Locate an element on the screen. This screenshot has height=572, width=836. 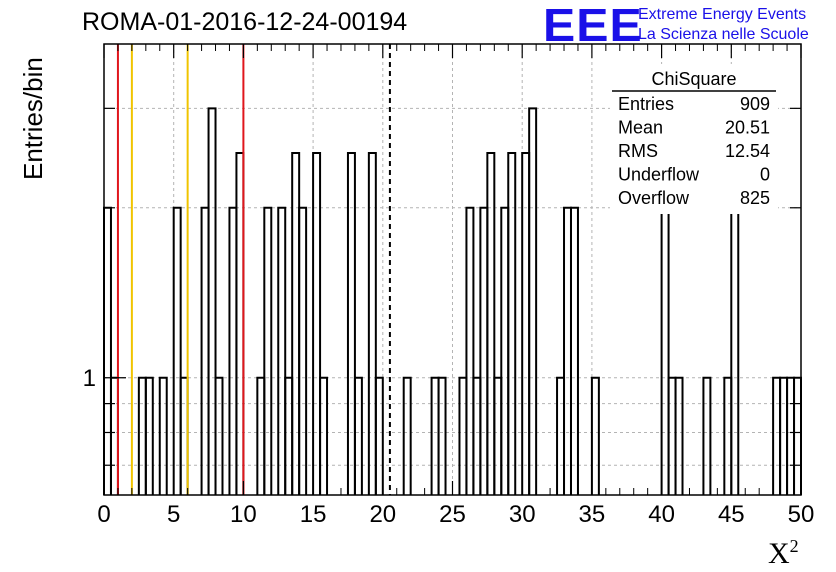
logo-line-1: Extreme Energy Events is located at coordinates (722, 14).